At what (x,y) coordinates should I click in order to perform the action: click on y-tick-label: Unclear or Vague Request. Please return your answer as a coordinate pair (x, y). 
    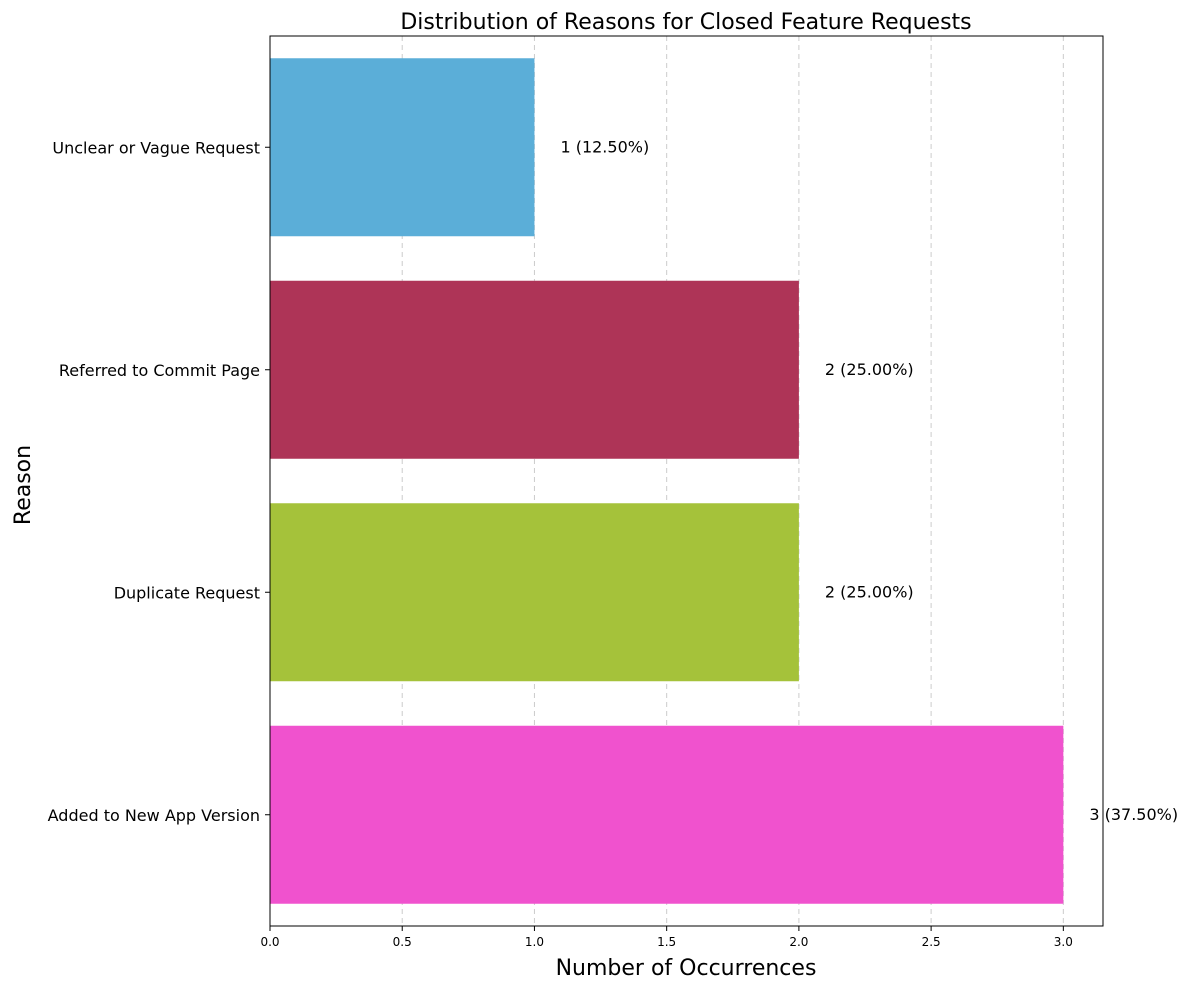
    Looking at the image, I should click on (156, 147).